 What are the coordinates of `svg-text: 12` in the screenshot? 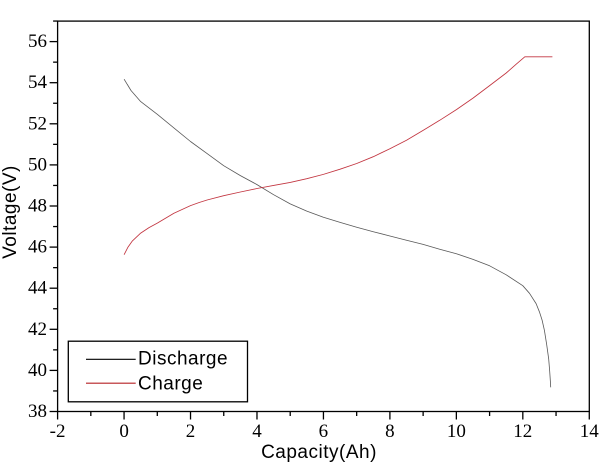 It's located at (522, 431).